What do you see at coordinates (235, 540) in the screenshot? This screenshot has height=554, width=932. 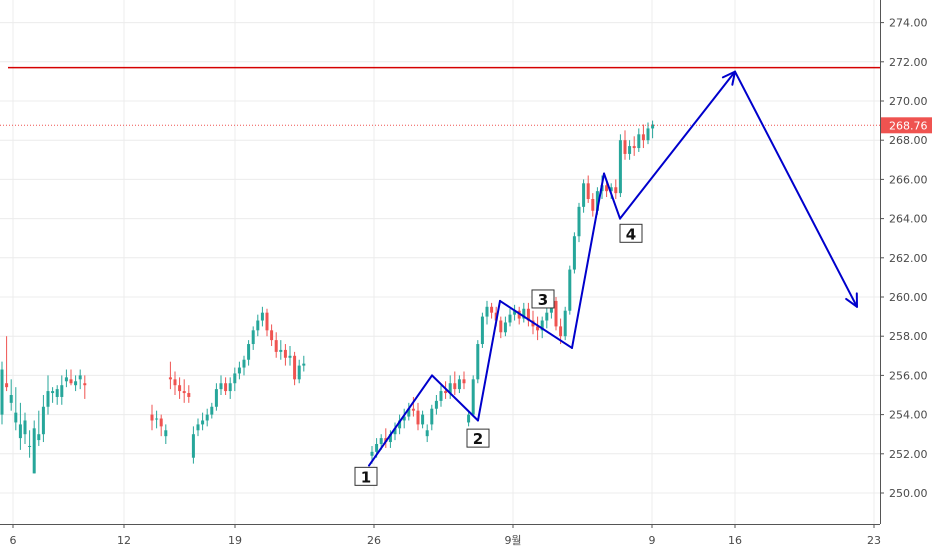 I see `x-tick-label: 19` at bounding box center [235, 540].